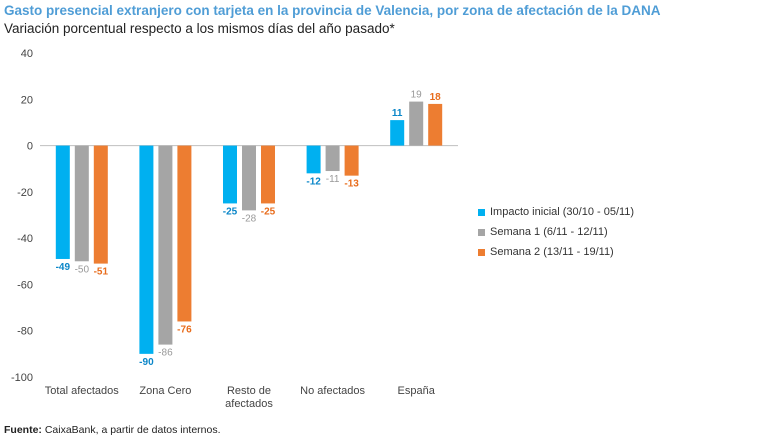 This screenshot has width=768, height=439. I want to click on x-tick-label: Total afectados, so click(82, 391).